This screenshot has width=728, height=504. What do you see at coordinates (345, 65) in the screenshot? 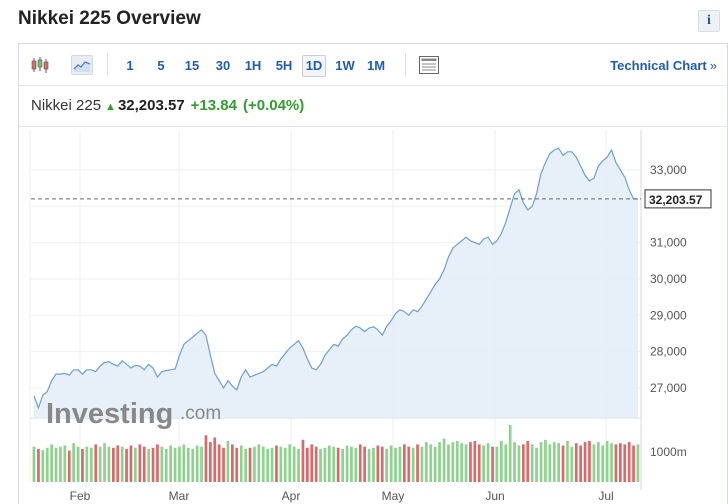
I see `timeframe-1w: 1W` at bounding box center [345, 65].